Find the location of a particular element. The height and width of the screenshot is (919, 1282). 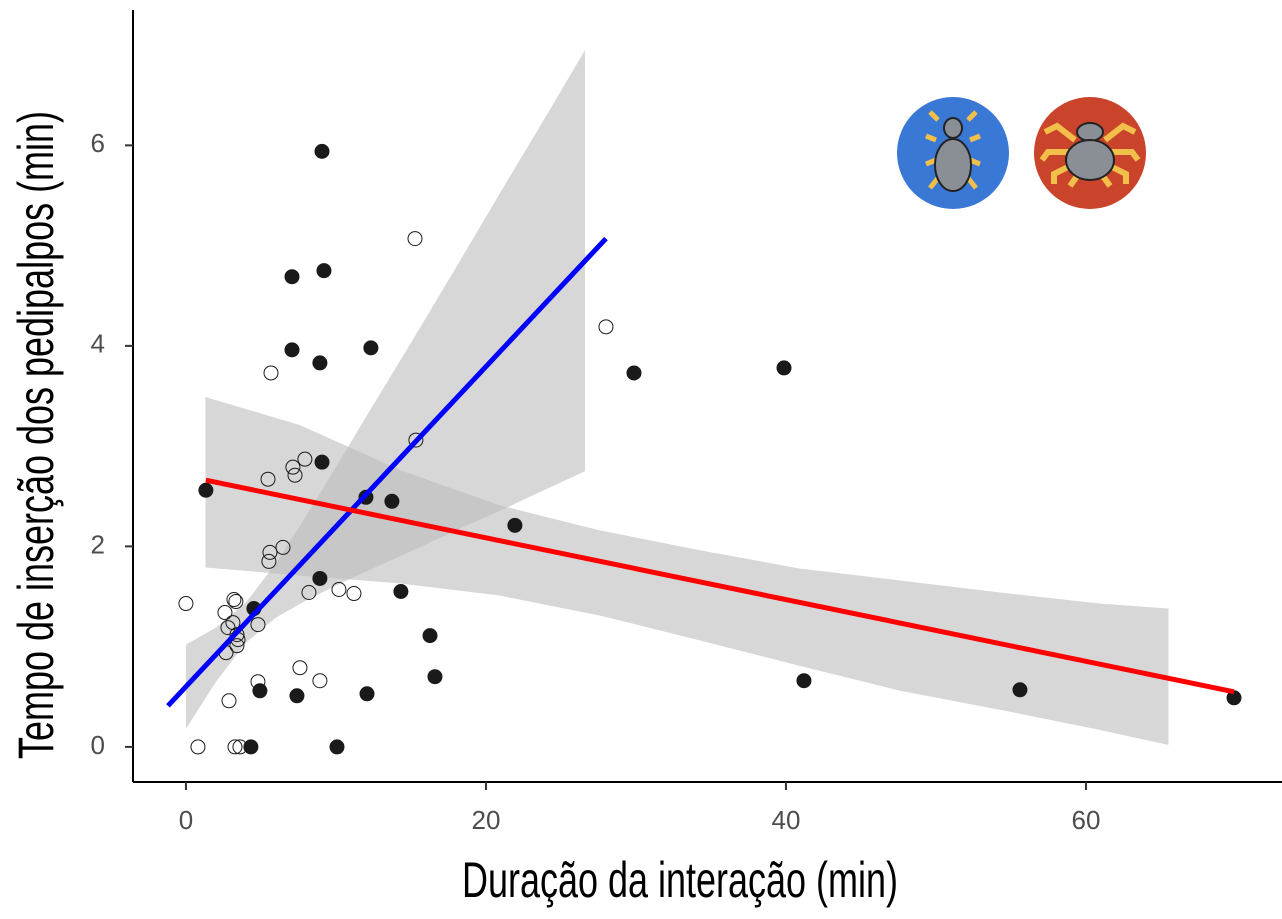

x-tick-label: 20 is located at coordinates (485, 820).